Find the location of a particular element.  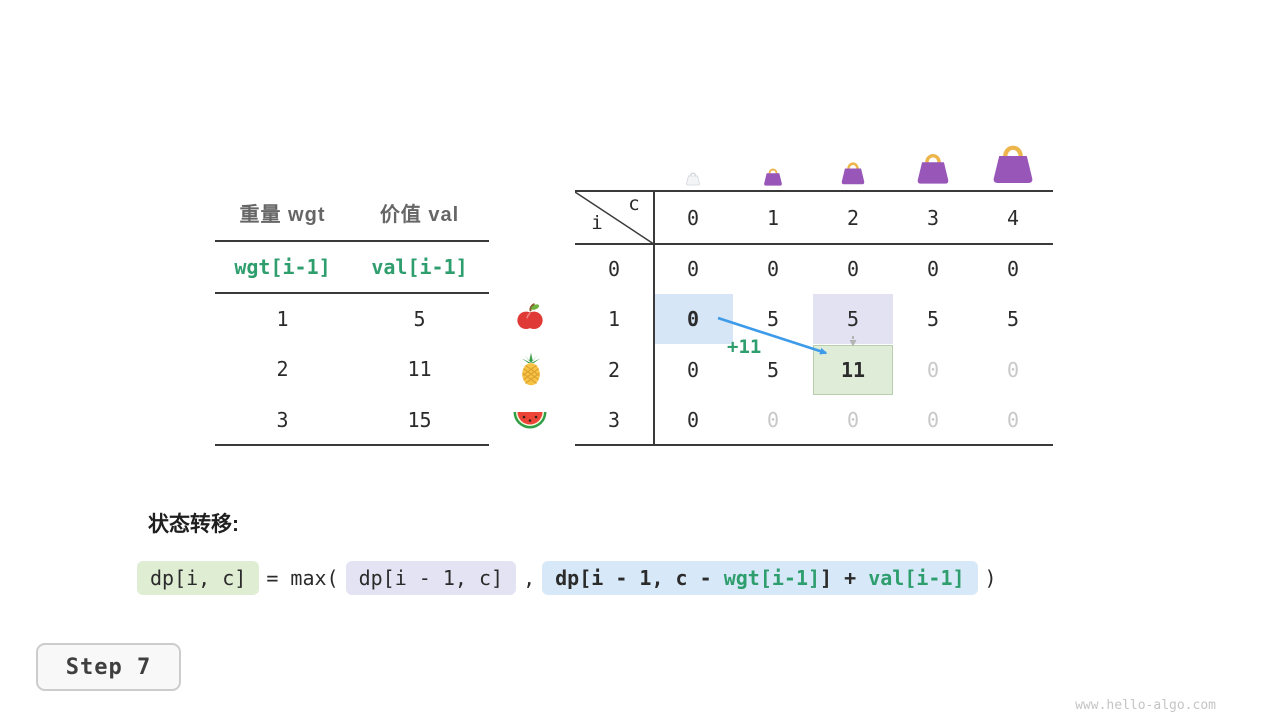

table-cell-weight: 3 is located at coordinates (282, 420).